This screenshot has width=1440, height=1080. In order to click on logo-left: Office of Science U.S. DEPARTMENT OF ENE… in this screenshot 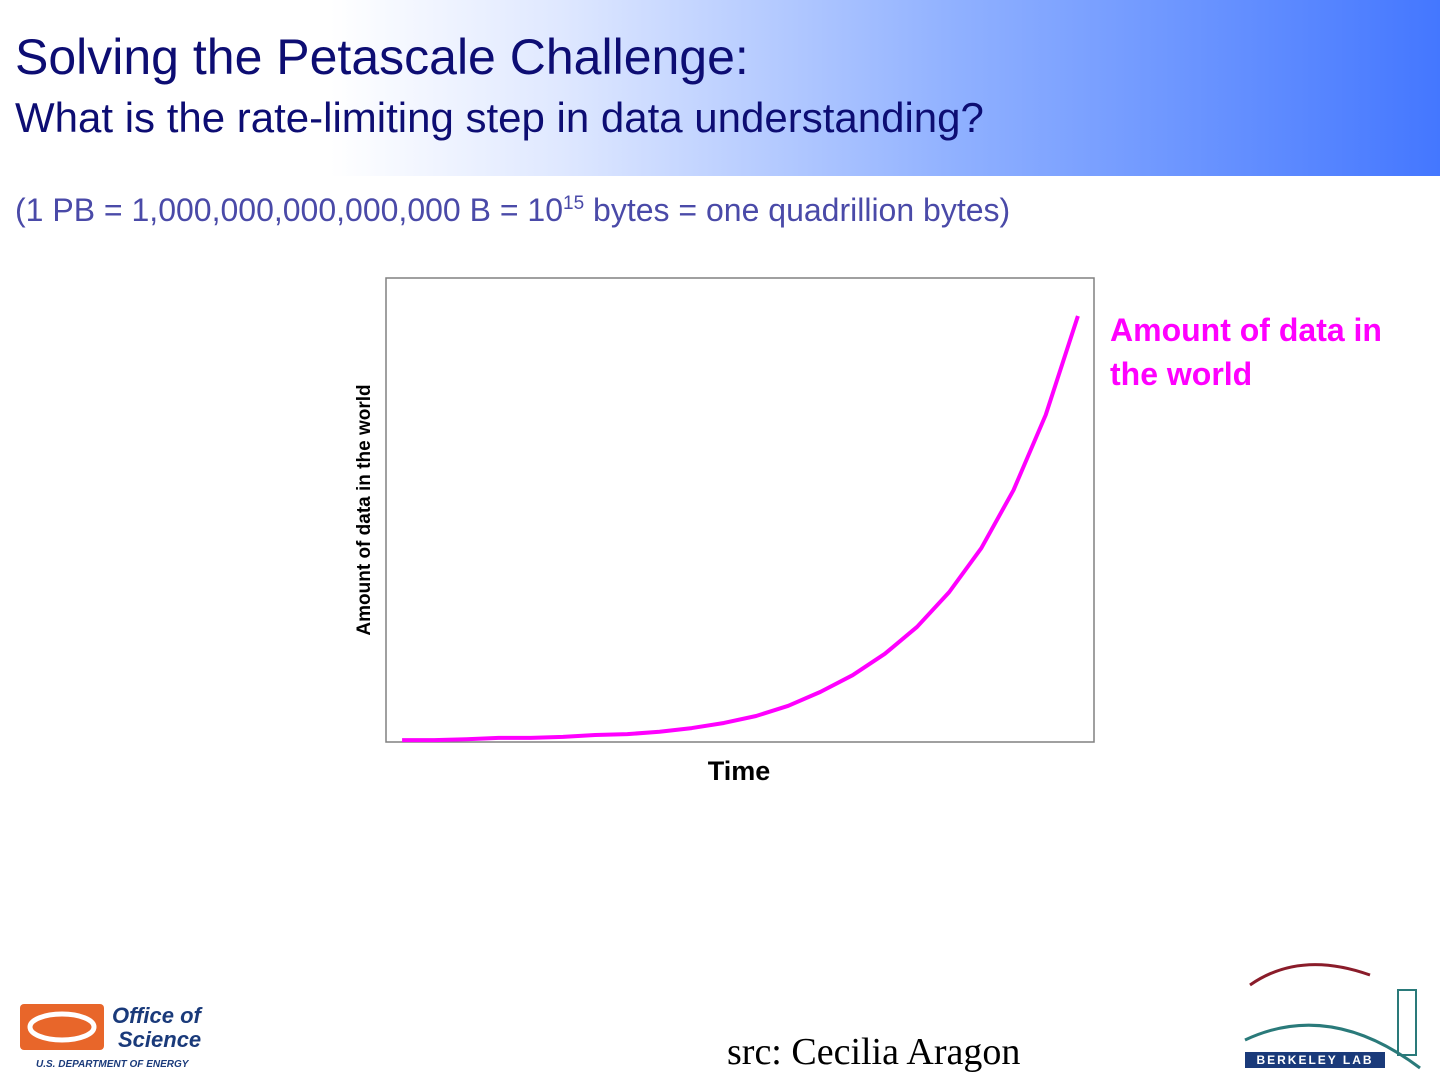, I will do `click(112, 1036)`.